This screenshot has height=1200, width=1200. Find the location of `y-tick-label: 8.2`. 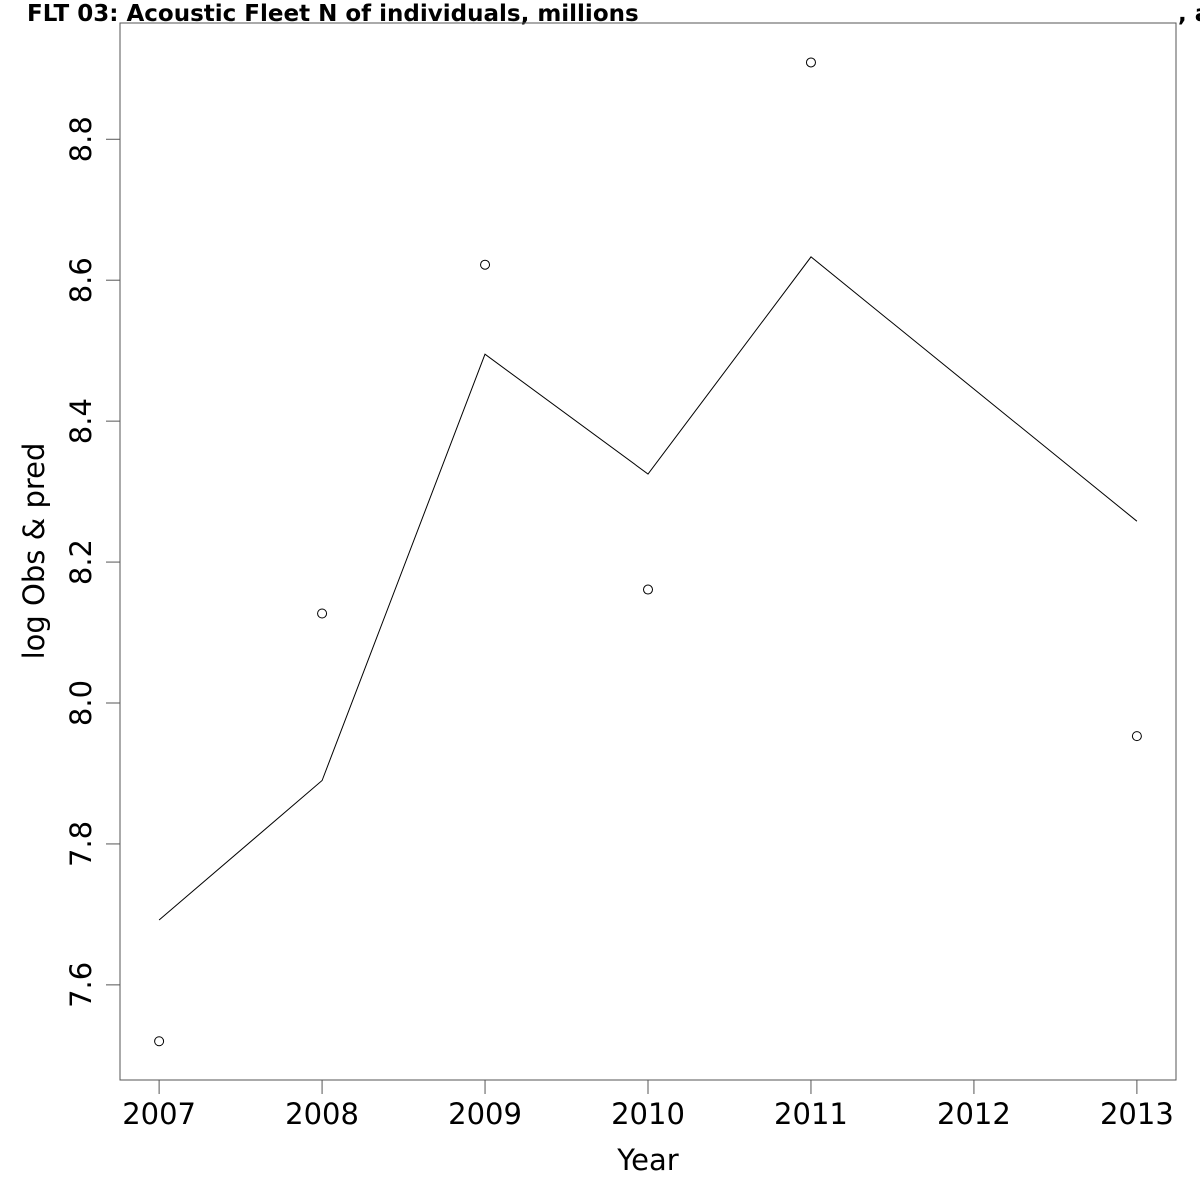

y-tick-label: 8.2 is located at coordinates (81, 562).